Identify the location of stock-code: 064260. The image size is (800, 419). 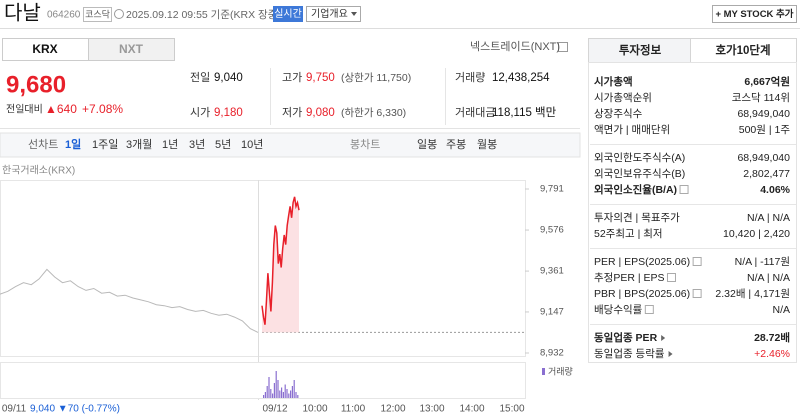
(64, 15).